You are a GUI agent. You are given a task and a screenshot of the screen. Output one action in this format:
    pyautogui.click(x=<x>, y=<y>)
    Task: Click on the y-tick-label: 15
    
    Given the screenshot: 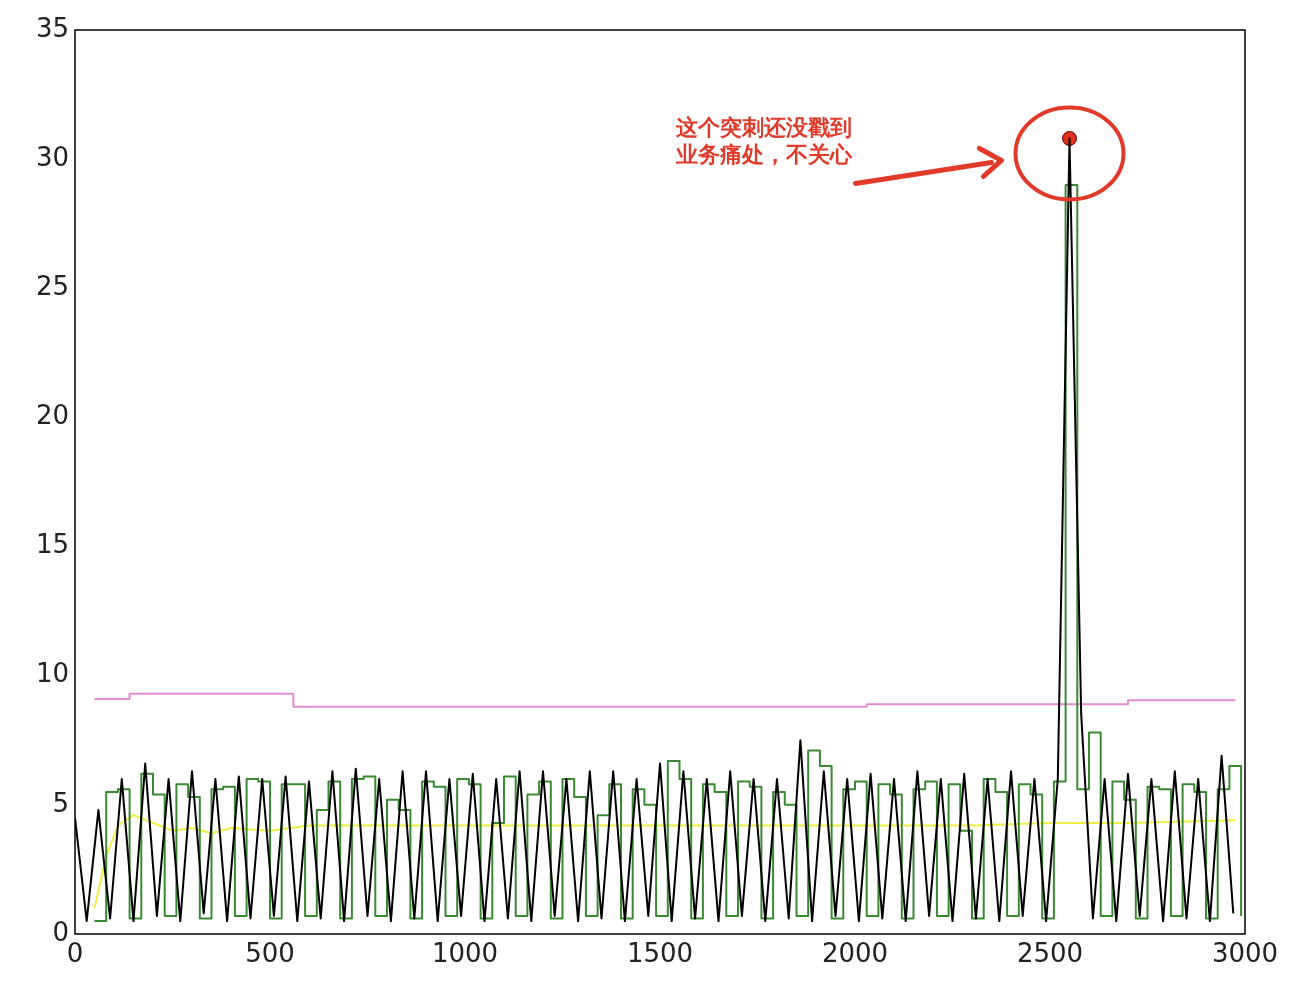 What is the action you would take?
    pyautogui.click(x=52, y=544)
    